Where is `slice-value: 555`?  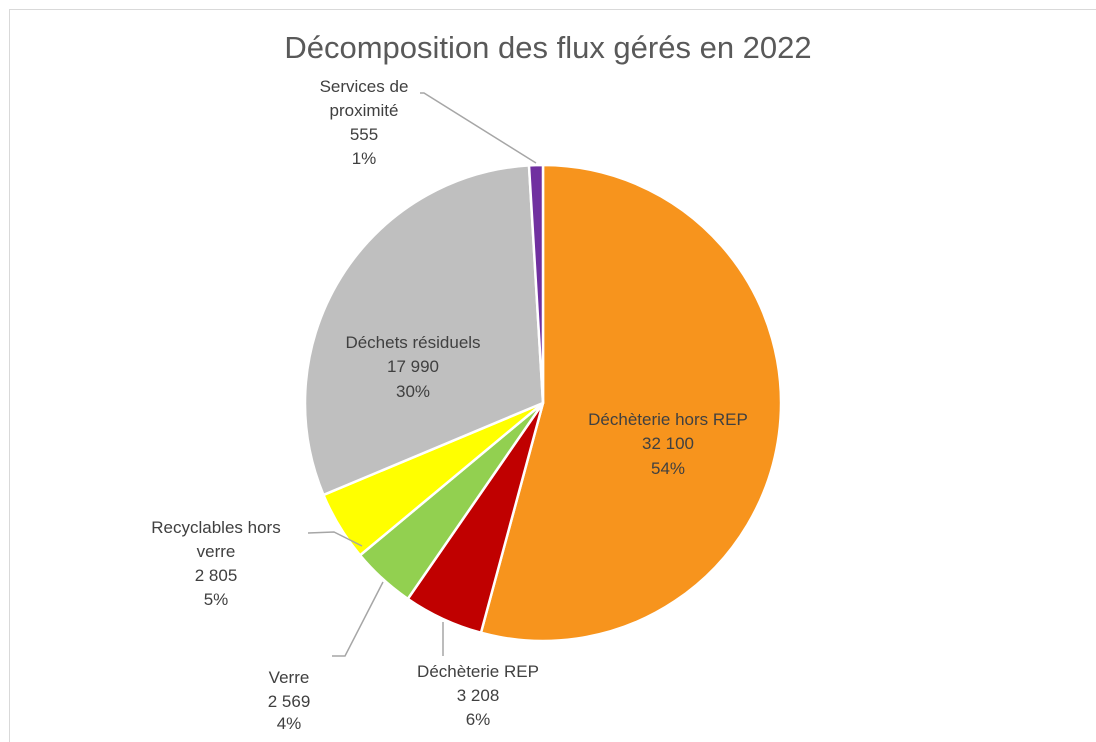 slice-value: 555 is located at coordinates (364, 134).